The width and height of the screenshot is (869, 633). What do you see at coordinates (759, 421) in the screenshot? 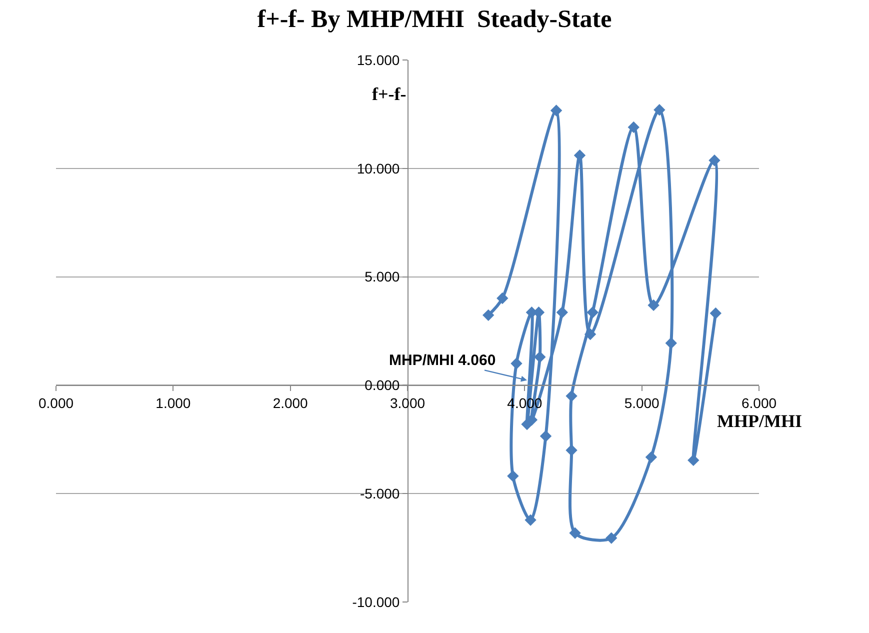
I see `x-axis-title: MHP/MHI` at bounding box center [759, 421].